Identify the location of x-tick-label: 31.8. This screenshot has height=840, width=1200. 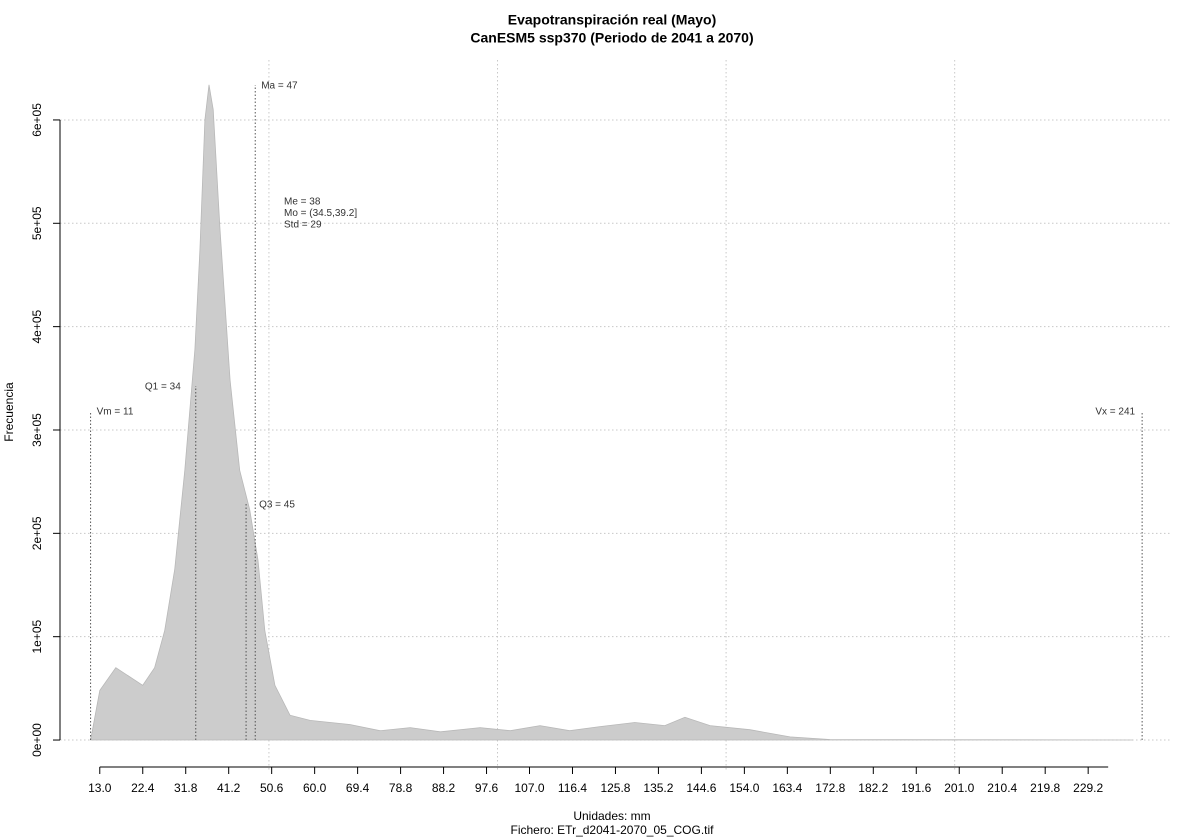
(186, 788).